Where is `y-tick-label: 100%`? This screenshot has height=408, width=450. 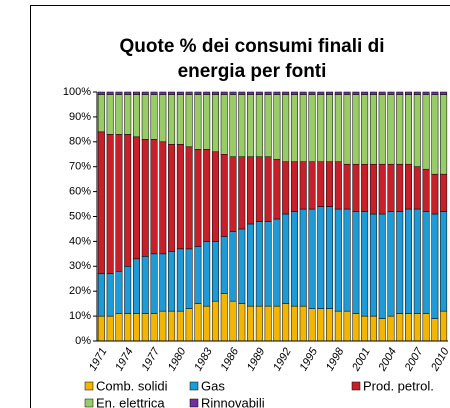
y-tick-label: 100% is located at coordinates (77, 92).